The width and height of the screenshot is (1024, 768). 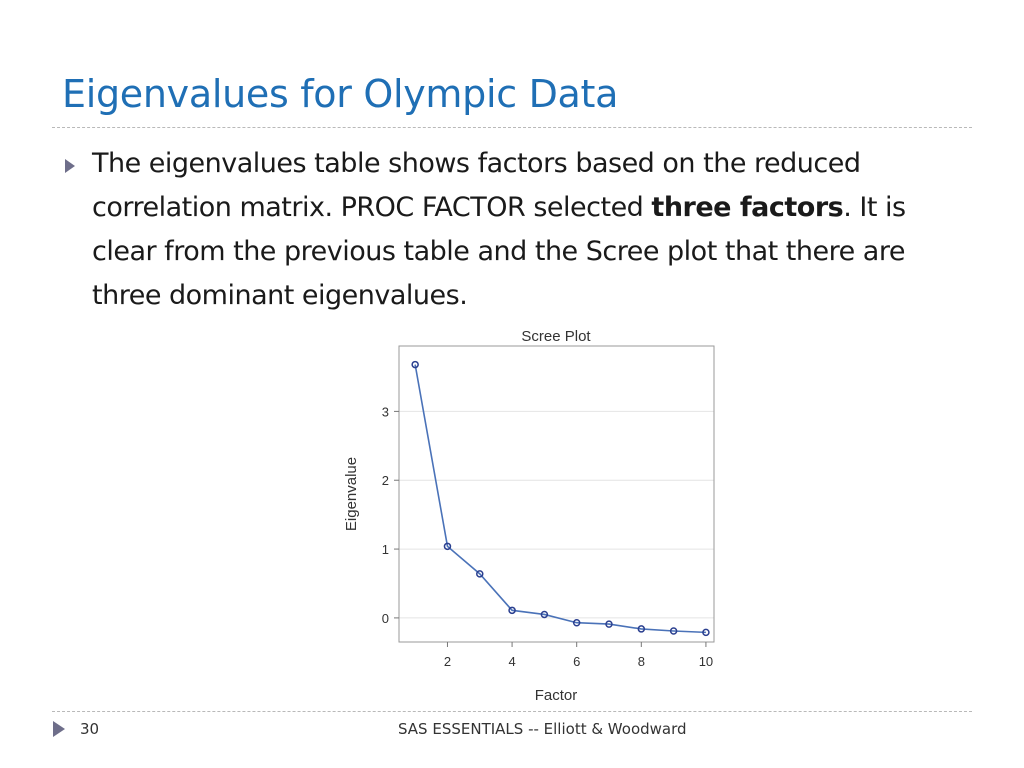 I want to click on x-axis-label: Factor, so click(x=556, y=695).